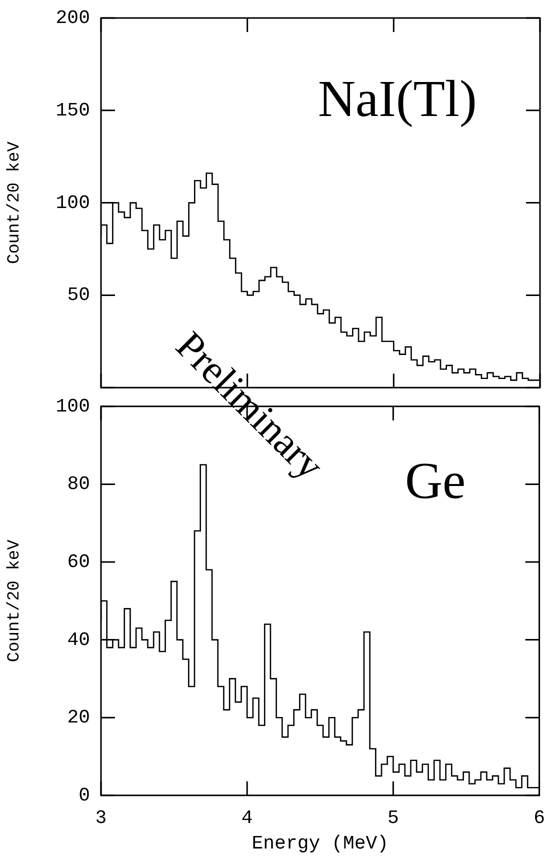  Describe the element at coordinates (539, 817) in the screenshot. I see `x-tick-label: 6` at that location.